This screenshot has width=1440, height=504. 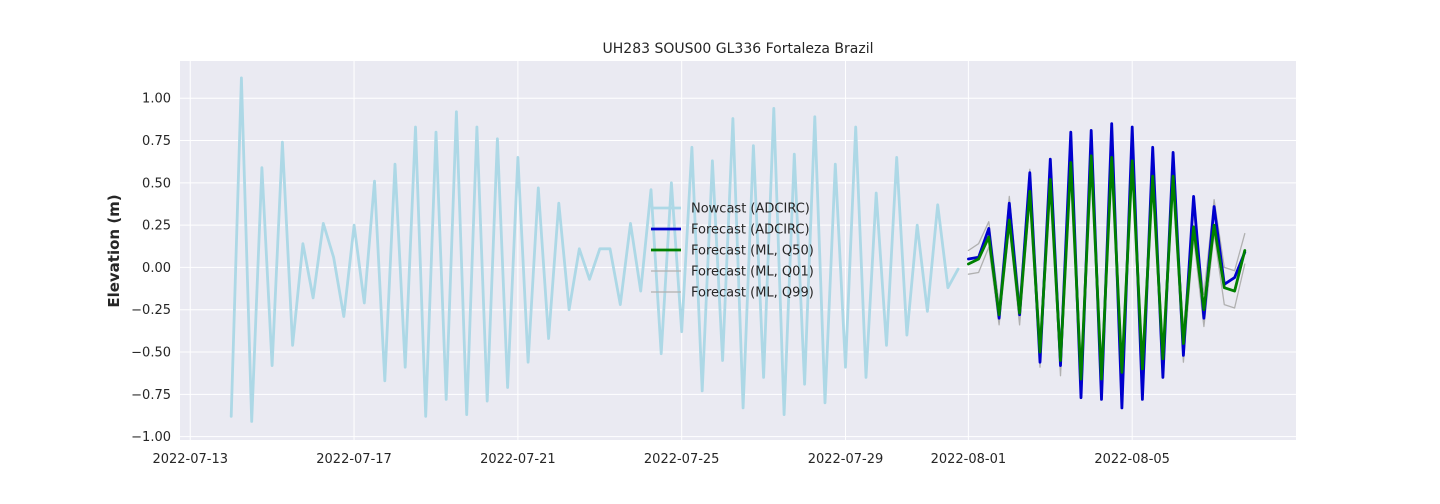 What do you see at coordinates (151, 310) in the screenshot?
I see `y-tick-label: −0.25` at bounding box center [151, 310].